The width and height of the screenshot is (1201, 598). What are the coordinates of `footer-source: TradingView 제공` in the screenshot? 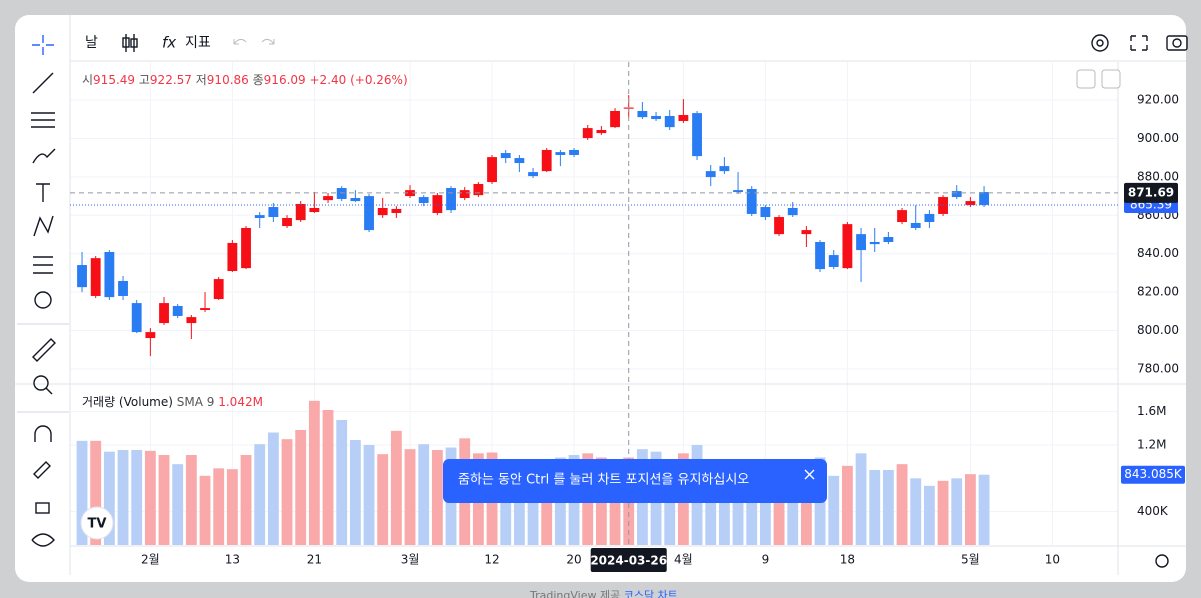 It's located at (574, 593).